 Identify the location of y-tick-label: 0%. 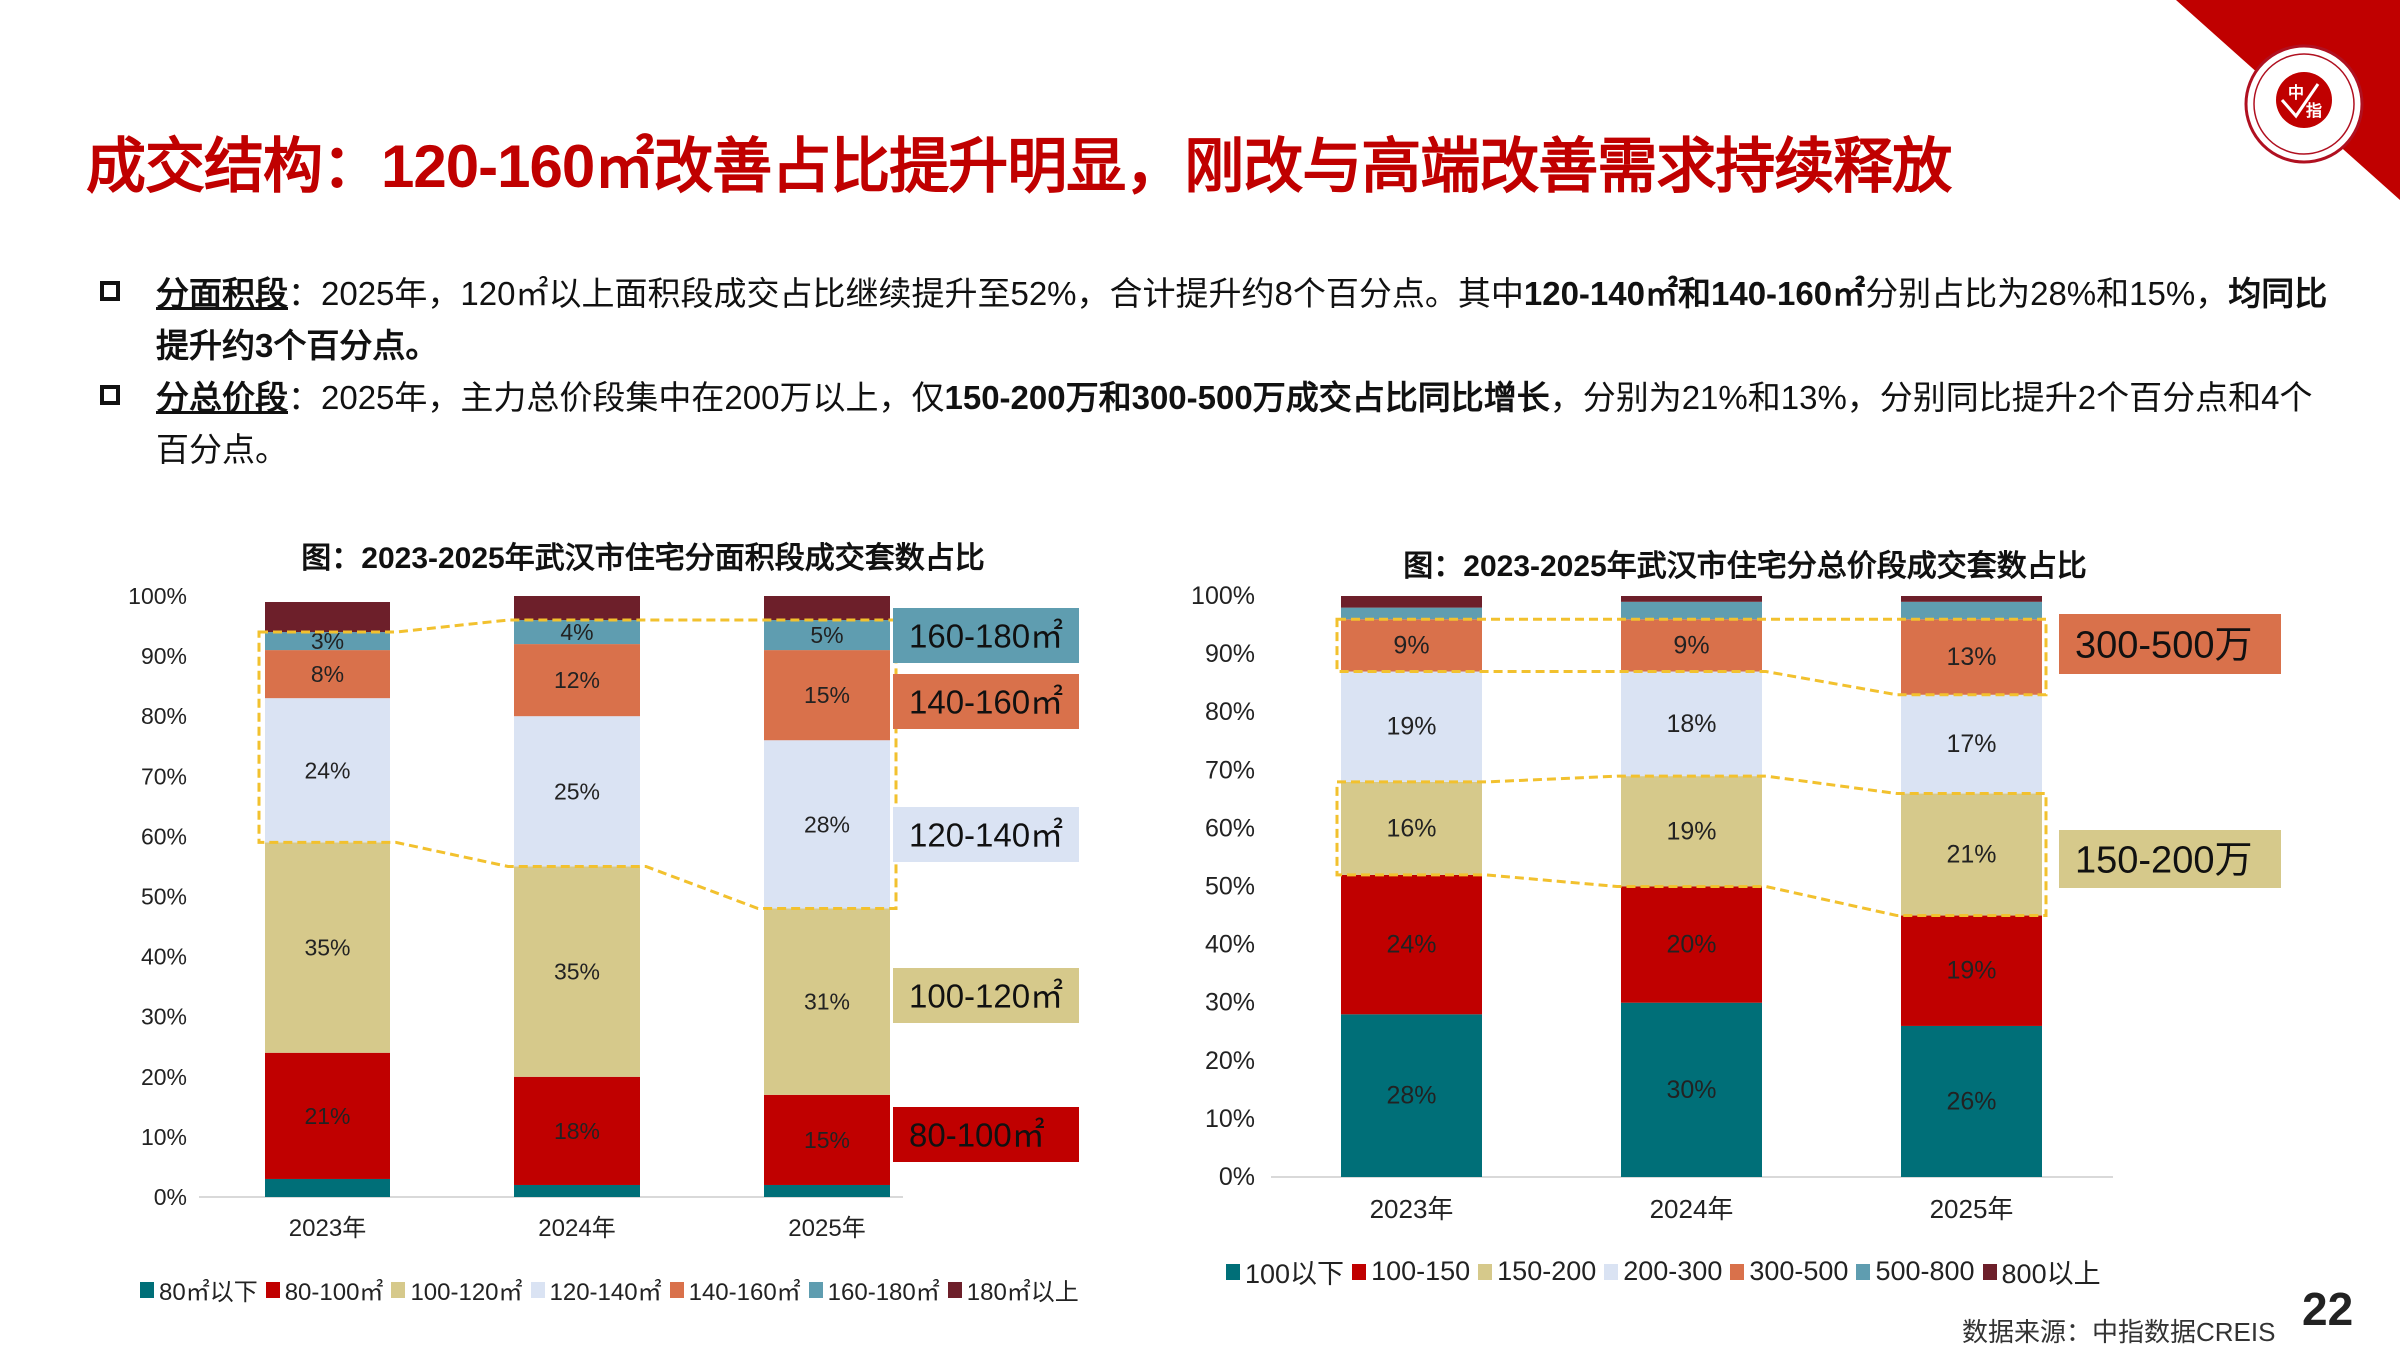
(1237, 1177).